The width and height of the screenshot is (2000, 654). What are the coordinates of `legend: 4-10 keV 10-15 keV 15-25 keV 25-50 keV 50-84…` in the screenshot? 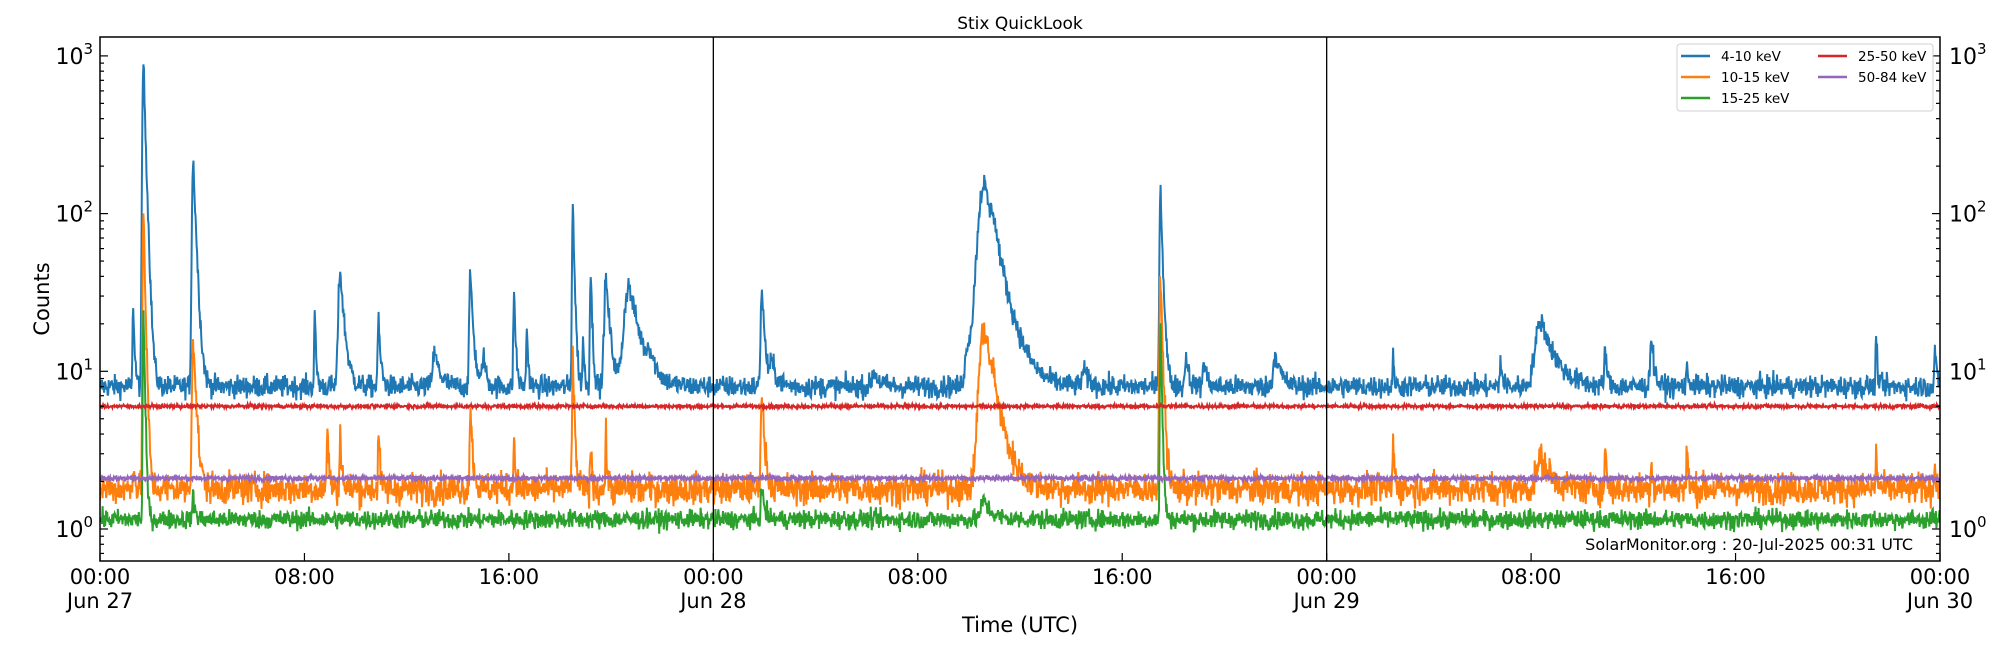 It's located at (1805, 77).